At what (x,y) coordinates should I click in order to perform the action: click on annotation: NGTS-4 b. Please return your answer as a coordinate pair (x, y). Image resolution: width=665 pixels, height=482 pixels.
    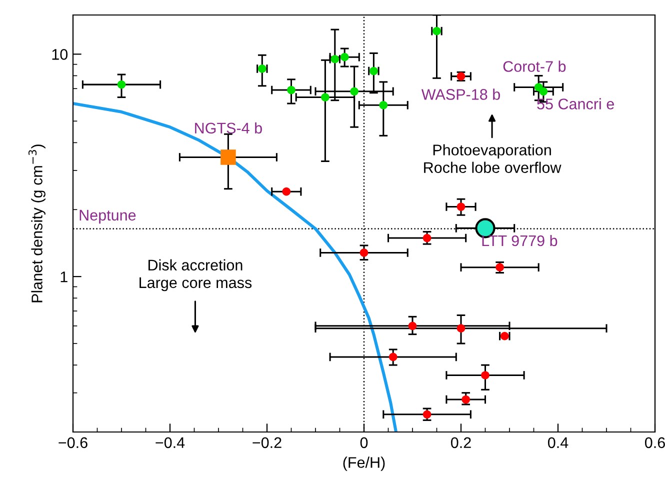
    Looking at the image, I should click on (228, 128).